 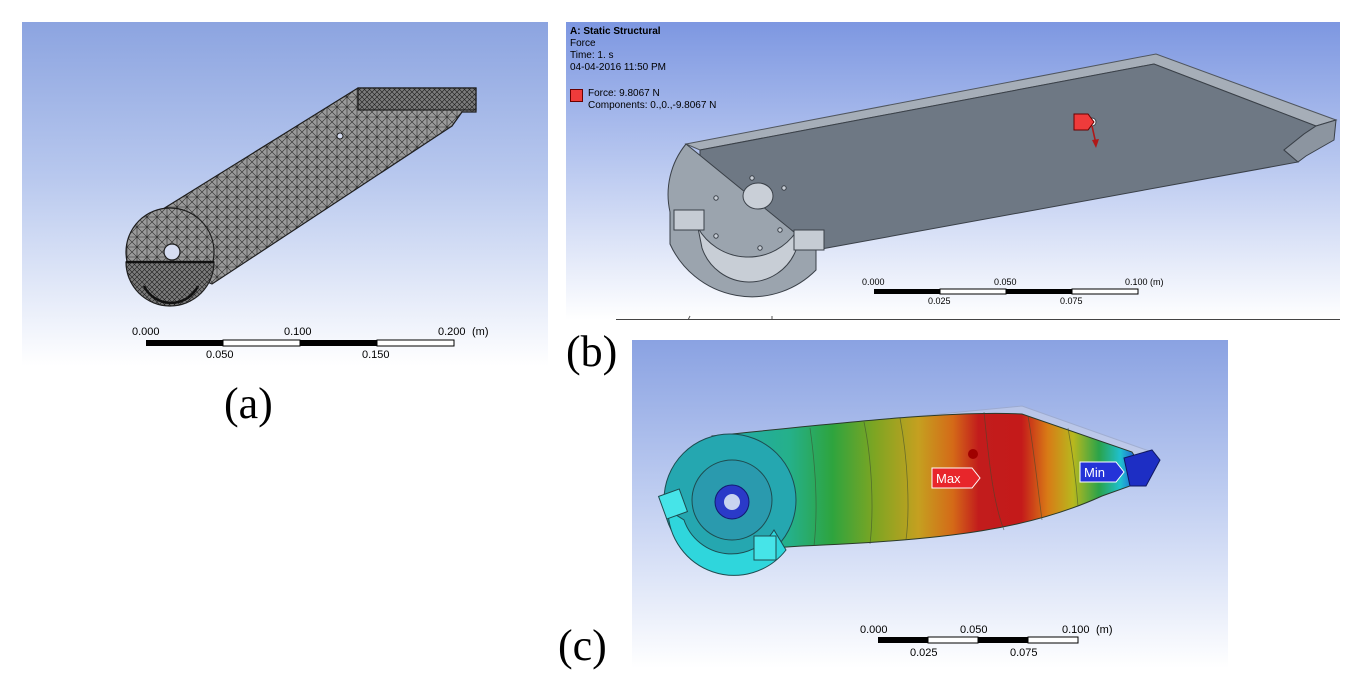 What do you see at coordinates (652, 105) in the screenshot?
I see `force-legend-components: Components: 0.,0.,-9.8067 N` at bounding box center [652, 105].